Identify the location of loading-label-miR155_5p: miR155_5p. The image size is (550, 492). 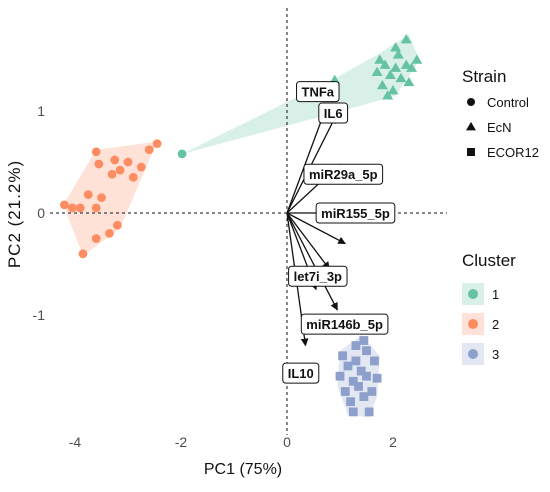
(355, 213).